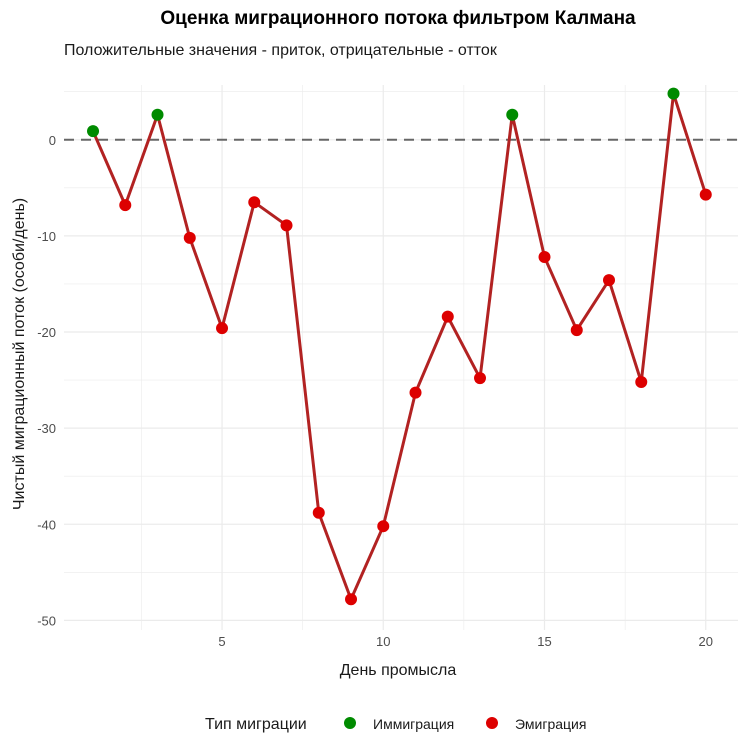 This screenshot has width=744, height=744. Describe the element at coordinates (46, 428) in the screenshot. I see `y-tick-label: -30` at that location.